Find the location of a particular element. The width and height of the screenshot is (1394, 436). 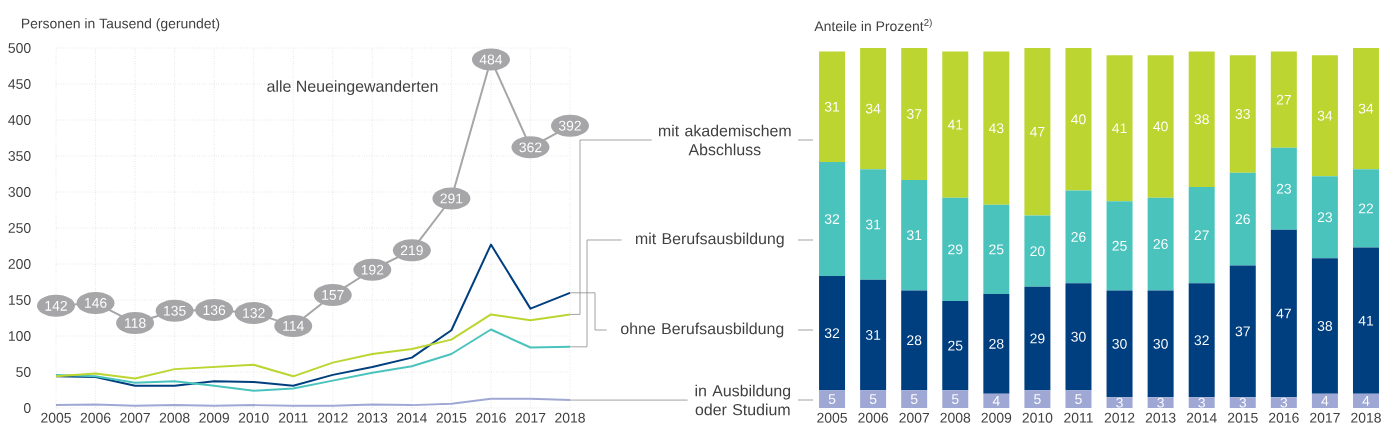

text: ohne Berufsausbildung is located at coordinates (702, 330).